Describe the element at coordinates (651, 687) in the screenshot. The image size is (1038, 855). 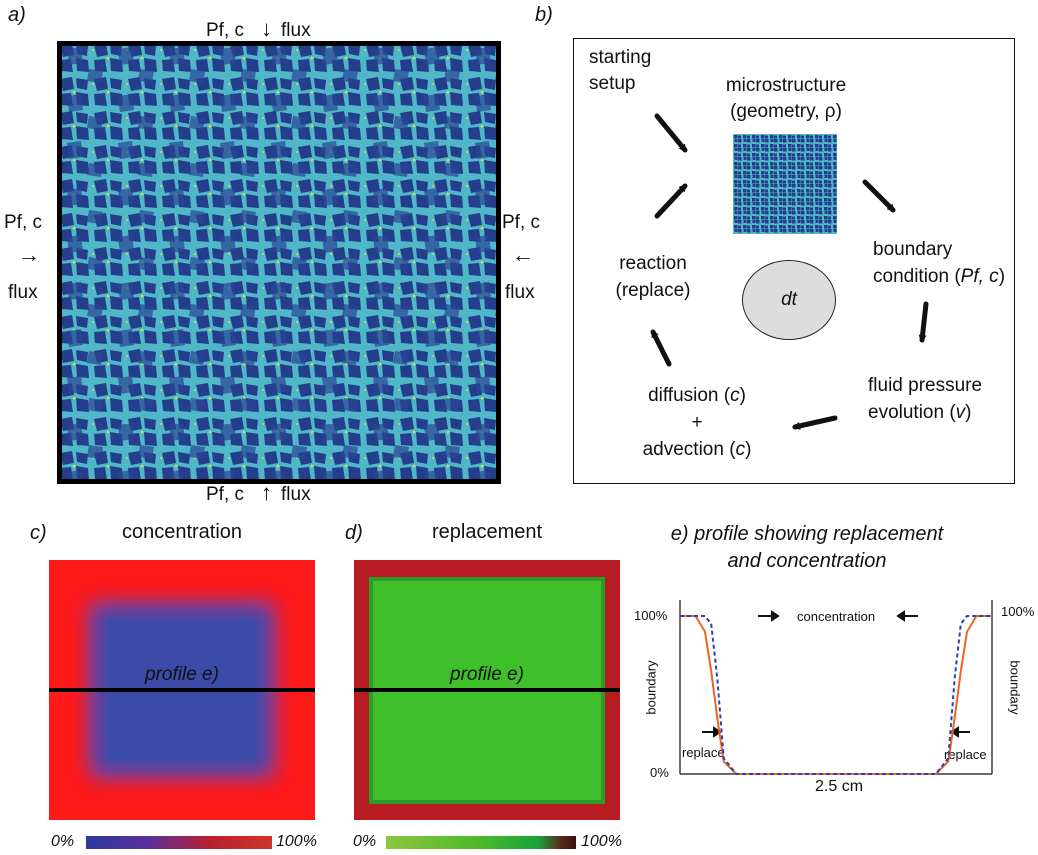
I see `left-boundary-label: boundary` at that location.